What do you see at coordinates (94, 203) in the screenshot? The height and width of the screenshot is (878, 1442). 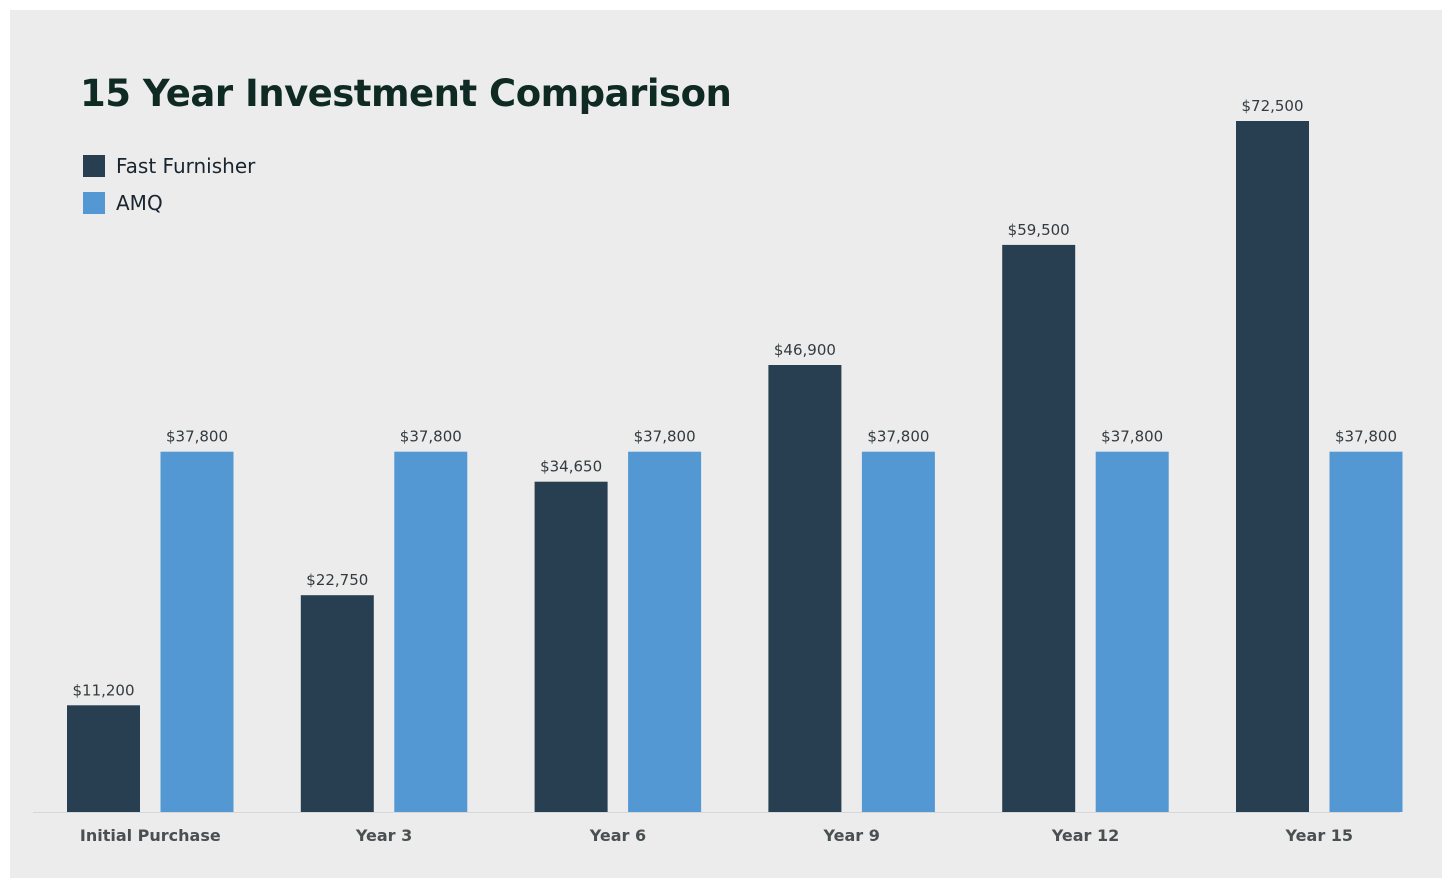 I see `legend-swatch-amq` at bounding box center [94, 203].